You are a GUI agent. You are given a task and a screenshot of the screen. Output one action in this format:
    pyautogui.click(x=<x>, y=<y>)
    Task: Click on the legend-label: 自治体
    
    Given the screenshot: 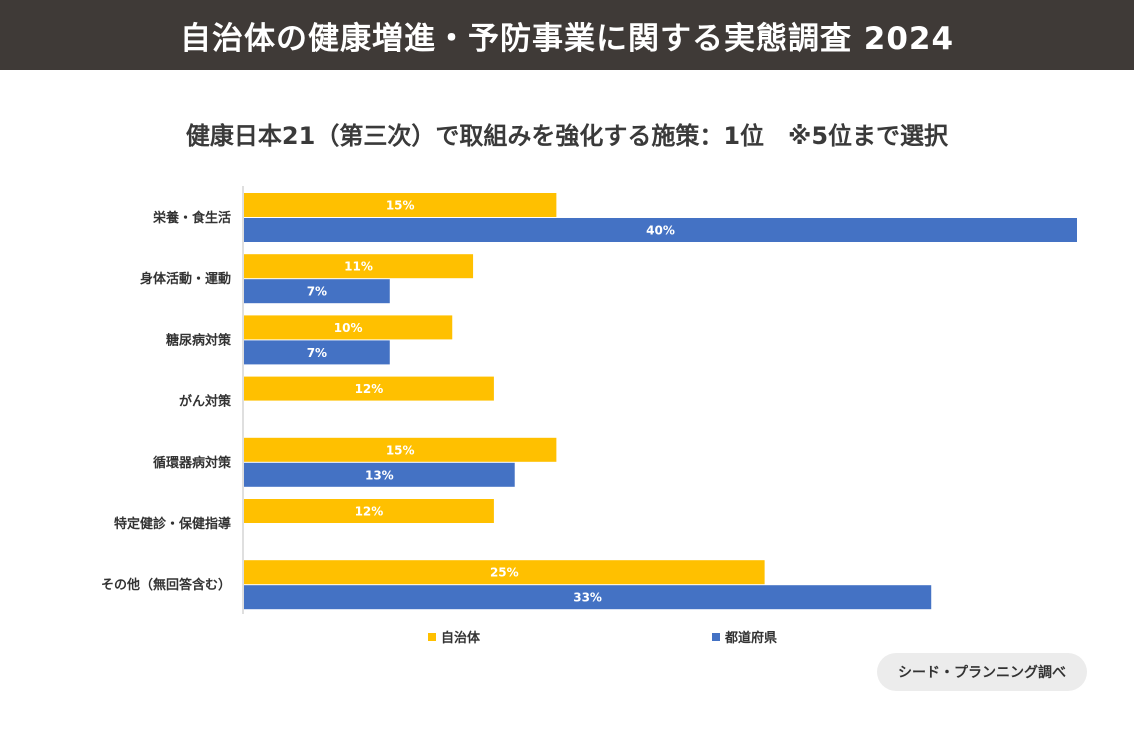 What is the action you would take?
    pyautogui.click(x=461, y=638)
    